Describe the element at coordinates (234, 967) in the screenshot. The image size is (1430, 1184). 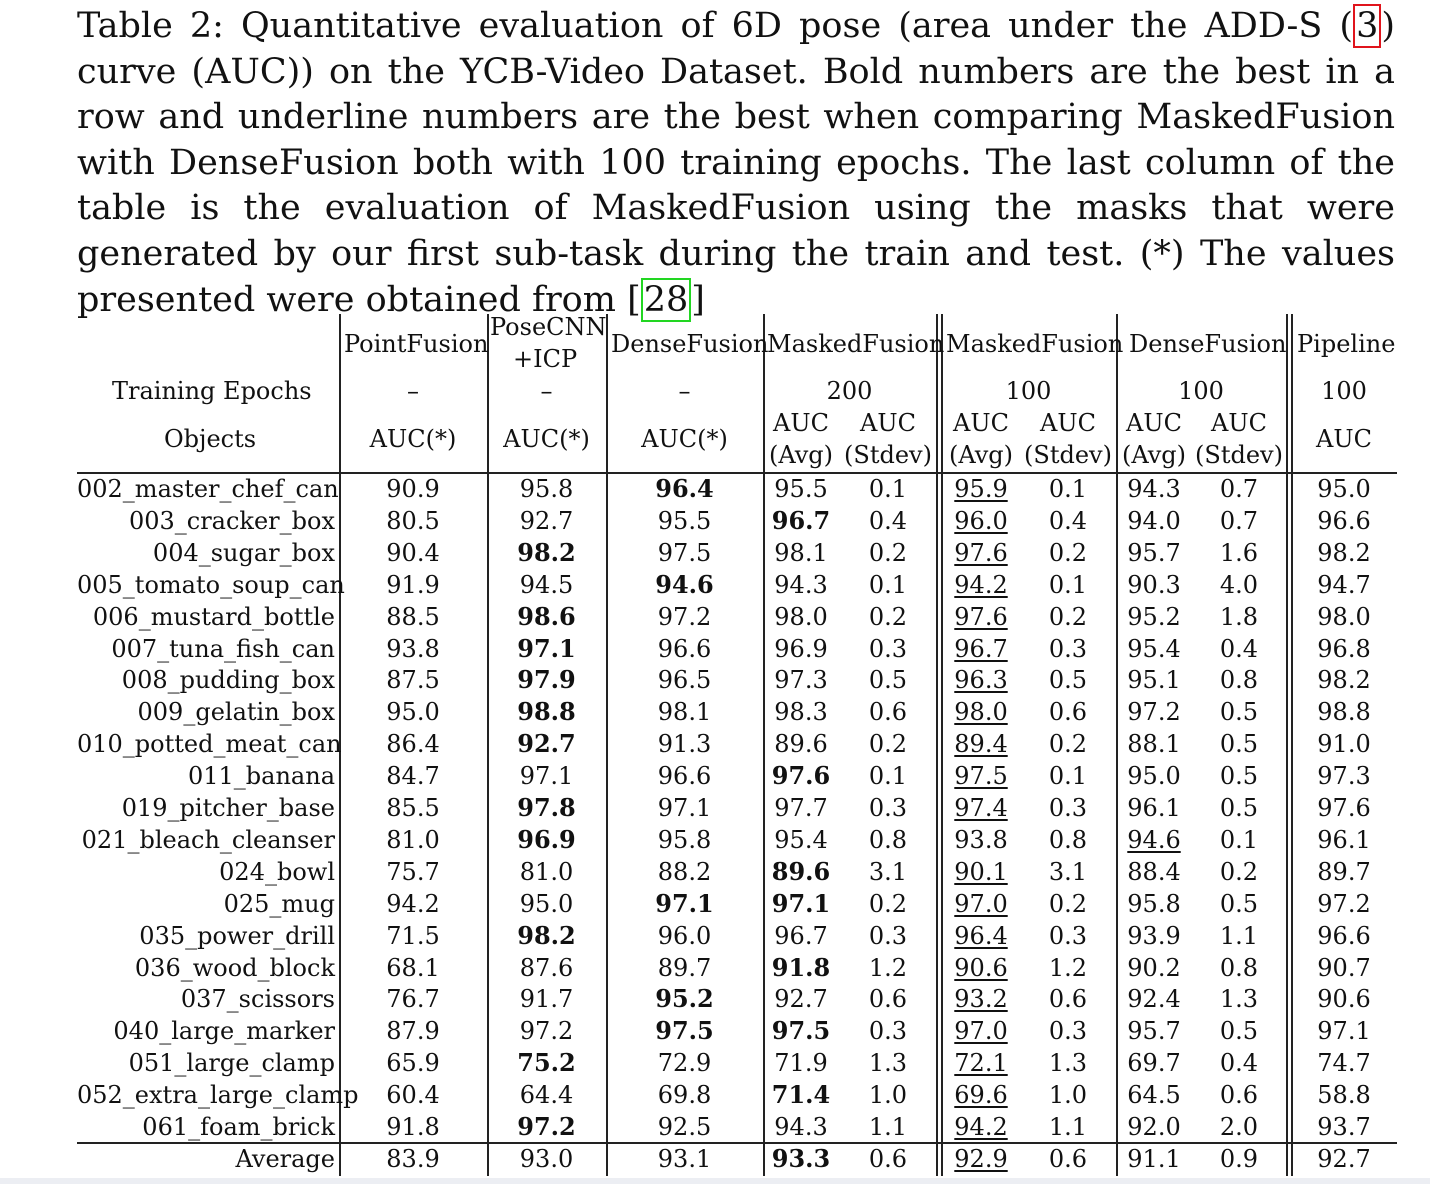
I see `object-name: 036_wood_block` at that location.